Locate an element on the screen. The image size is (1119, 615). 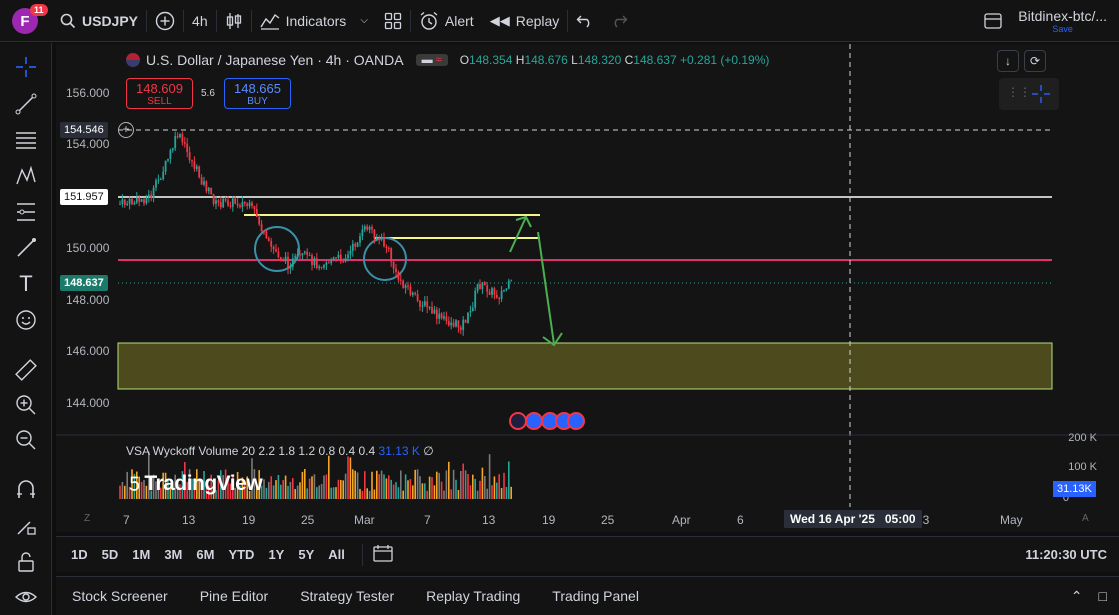
crosshair-tool is located at coordinates (26, 67).